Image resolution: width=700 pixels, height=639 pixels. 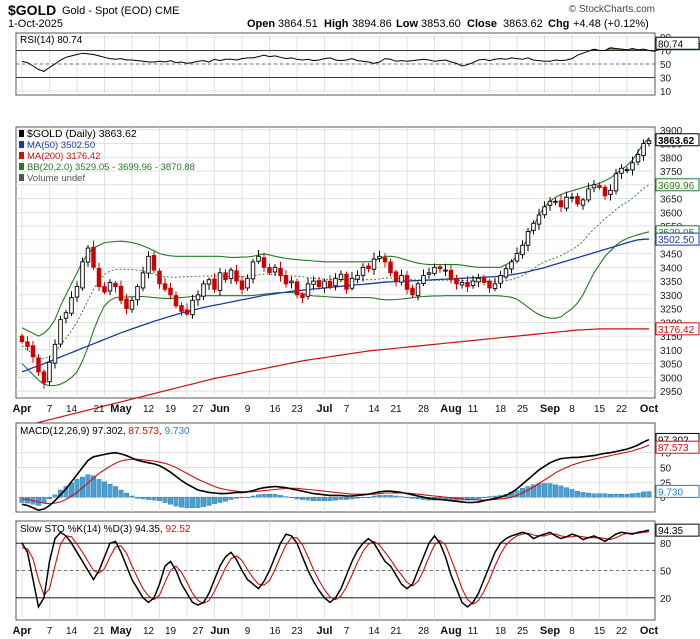 I want to click on legend-entry: BB(20,2.0) 3529.05 - 3699.96 - 3870.88, so click(x=111, y=167).